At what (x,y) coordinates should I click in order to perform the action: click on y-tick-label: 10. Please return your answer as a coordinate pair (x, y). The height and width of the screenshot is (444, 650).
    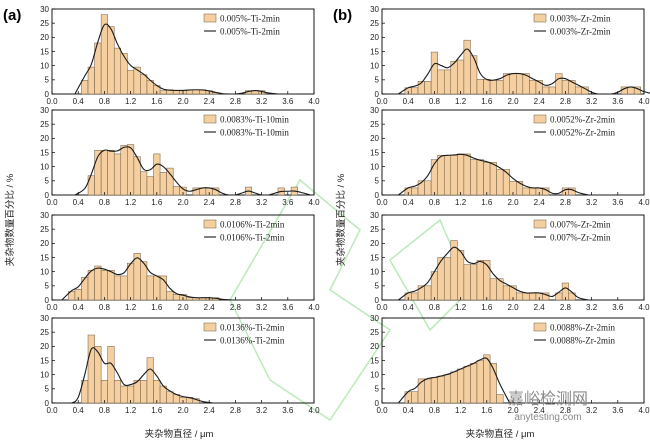
    Looking at the image, I should click on (374, 166).